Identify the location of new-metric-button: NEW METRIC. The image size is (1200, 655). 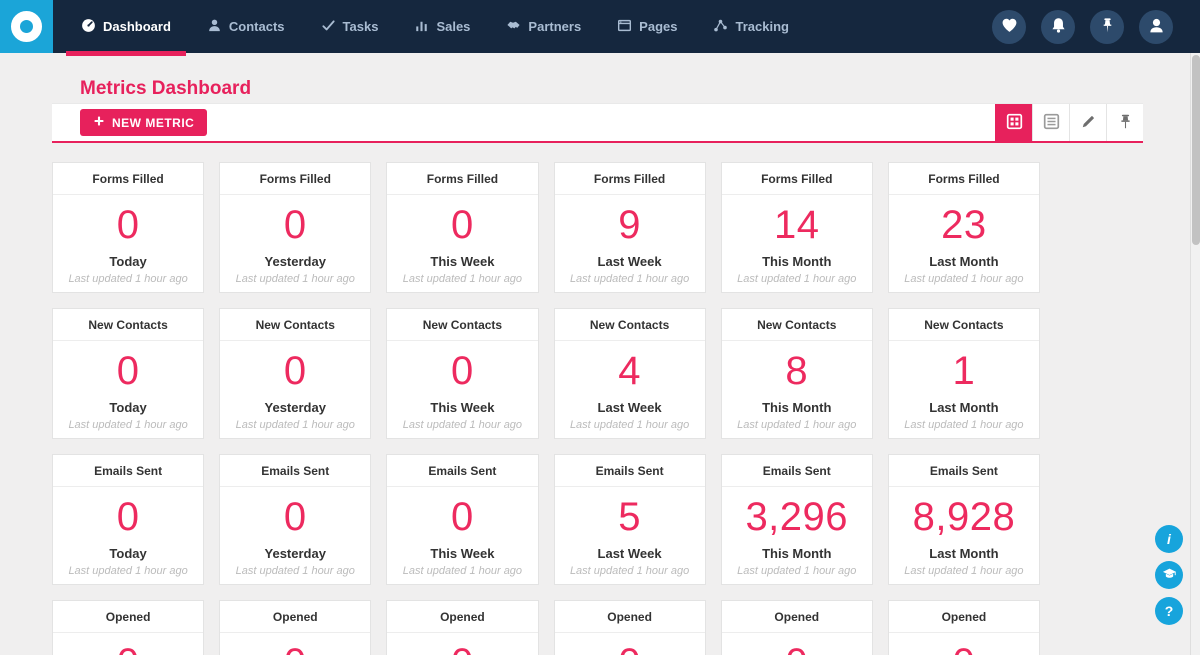
(144, 122).